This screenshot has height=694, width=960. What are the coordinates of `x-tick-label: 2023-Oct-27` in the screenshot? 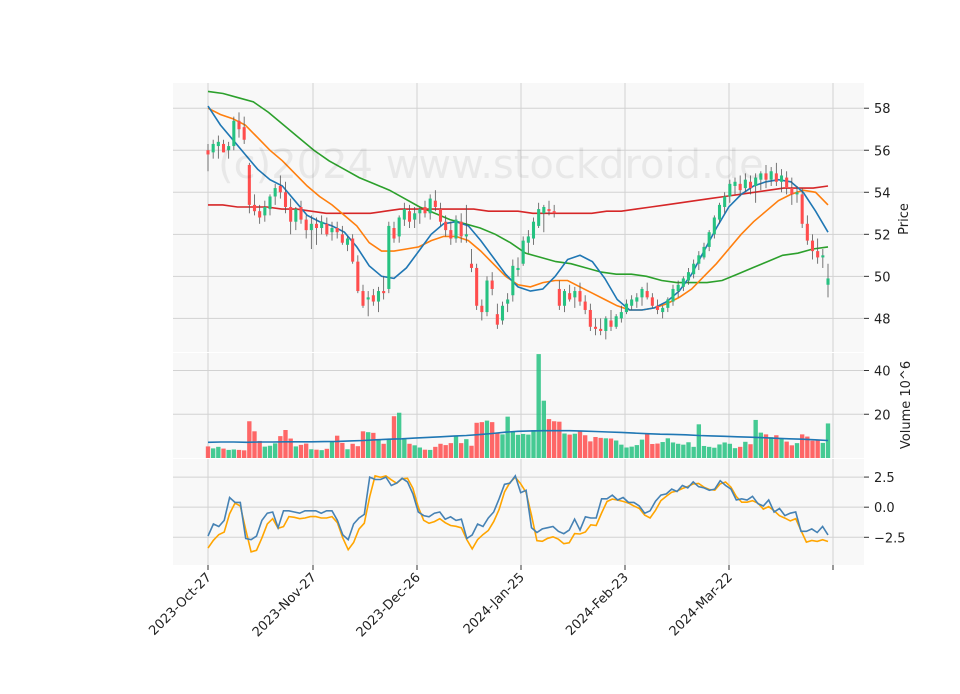 It's located at (180, 604).